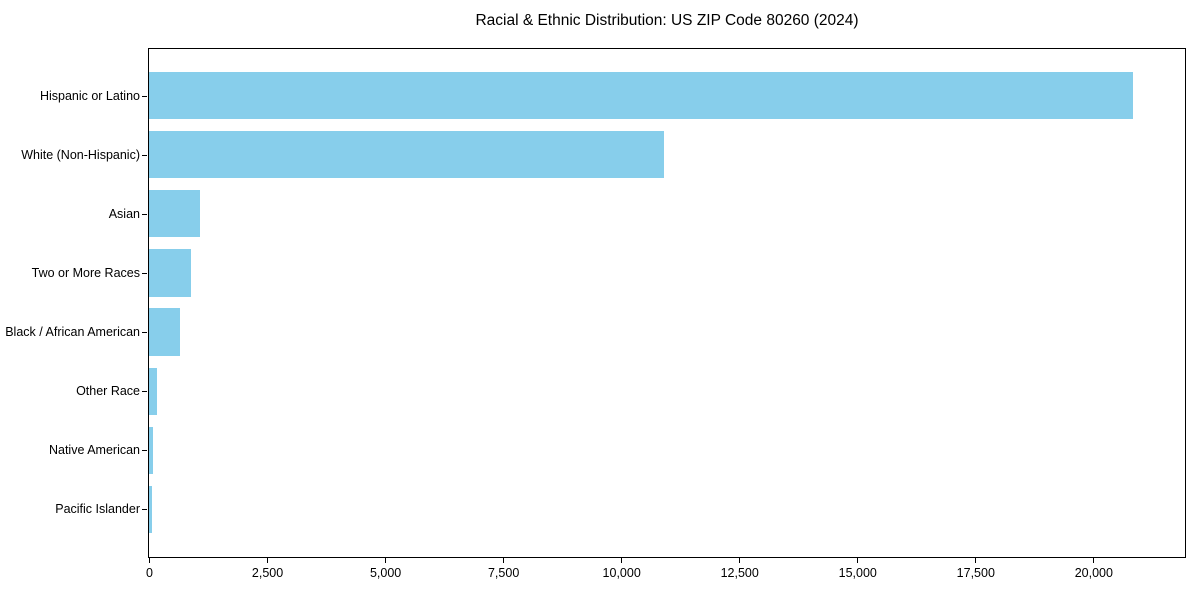 The height and width of the screenshot is (600, 1200). I want to click on x-tick-label: 15,000, so click(857, 573).